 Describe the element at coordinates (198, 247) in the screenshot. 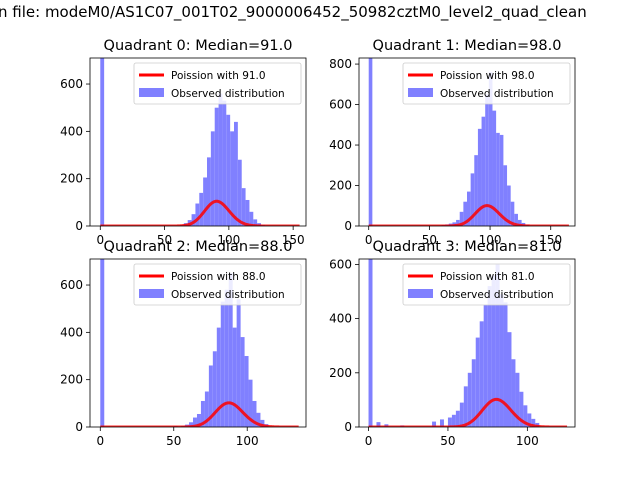

I see `quadrant-2-title: Quadrant 2: Median=88.0` at that location.